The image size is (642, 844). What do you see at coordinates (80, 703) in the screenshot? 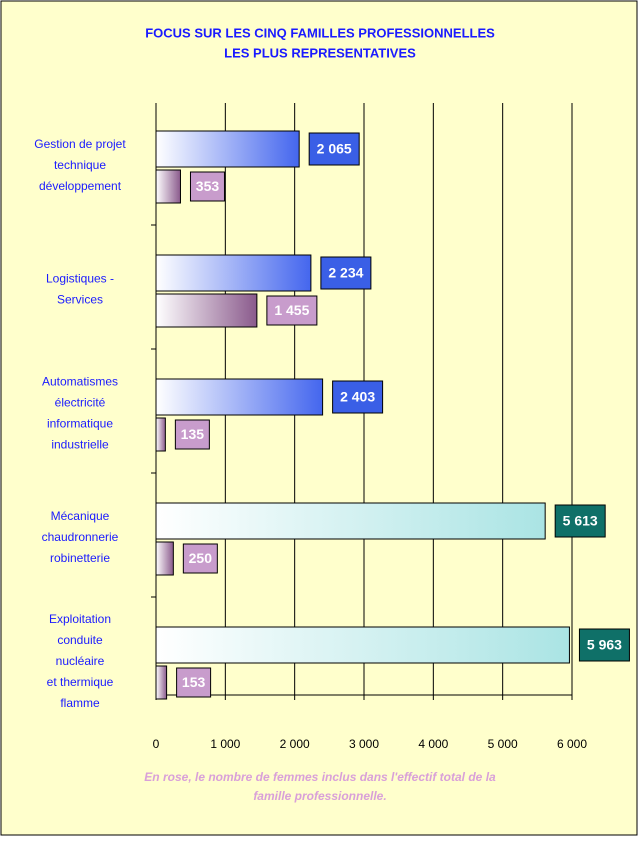
I see `y-tick-label: flamme` at bounding box center [80, 703].